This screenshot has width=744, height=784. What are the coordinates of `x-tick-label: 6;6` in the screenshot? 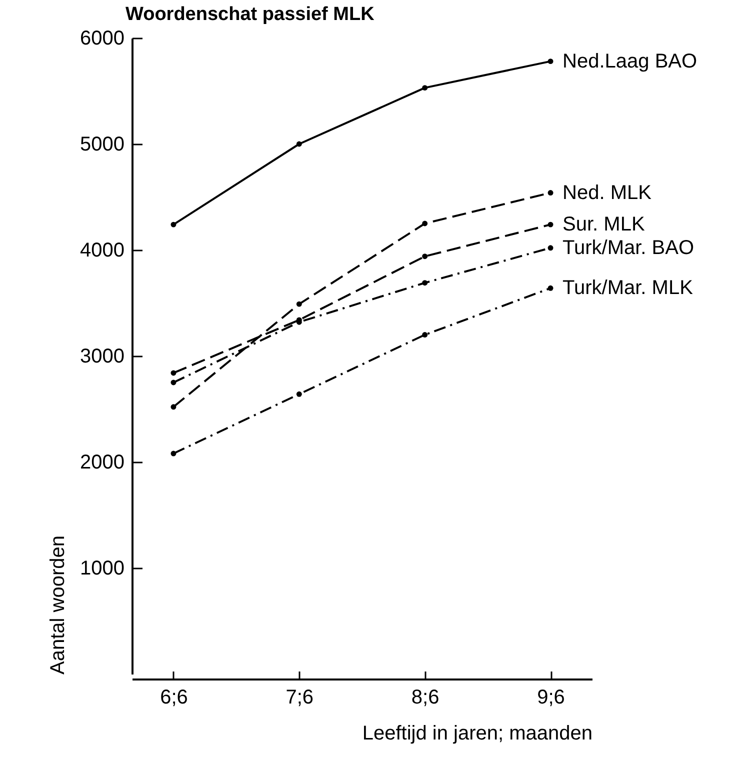 It's located at (174, 697).